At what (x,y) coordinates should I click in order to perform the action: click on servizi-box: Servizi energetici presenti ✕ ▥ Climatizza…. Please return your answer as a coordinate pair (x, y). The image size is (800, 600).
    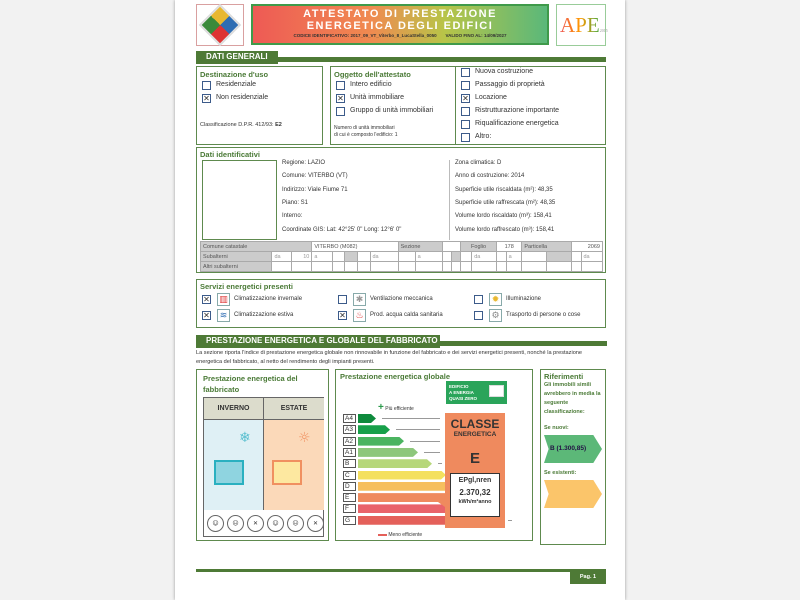
    Looking at the image, I should click on (401, 303).